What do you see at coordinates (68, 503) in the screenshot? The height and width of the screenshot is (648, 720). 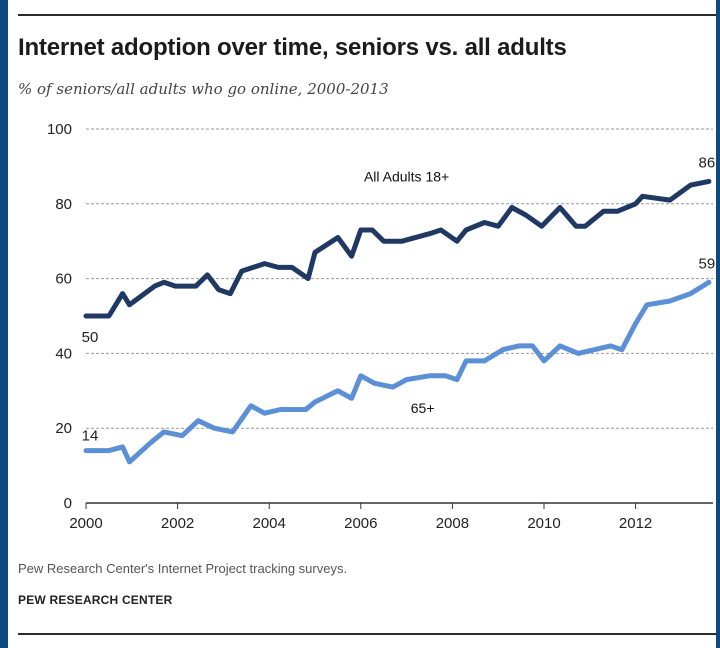 I see `y-tick-label: 0` at bounding box center [68, 503].